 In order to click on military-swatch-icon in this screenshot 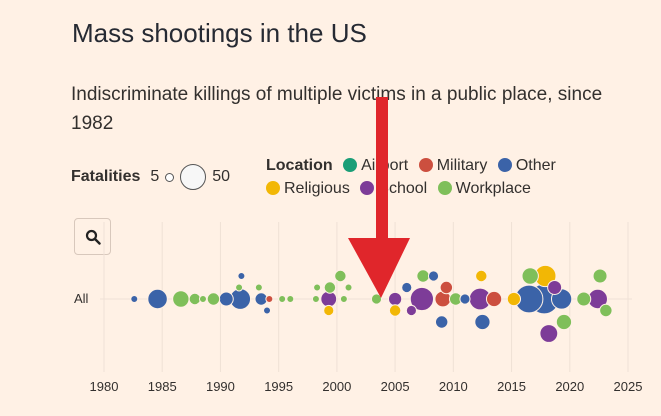, I will do `click(425, 165)`.